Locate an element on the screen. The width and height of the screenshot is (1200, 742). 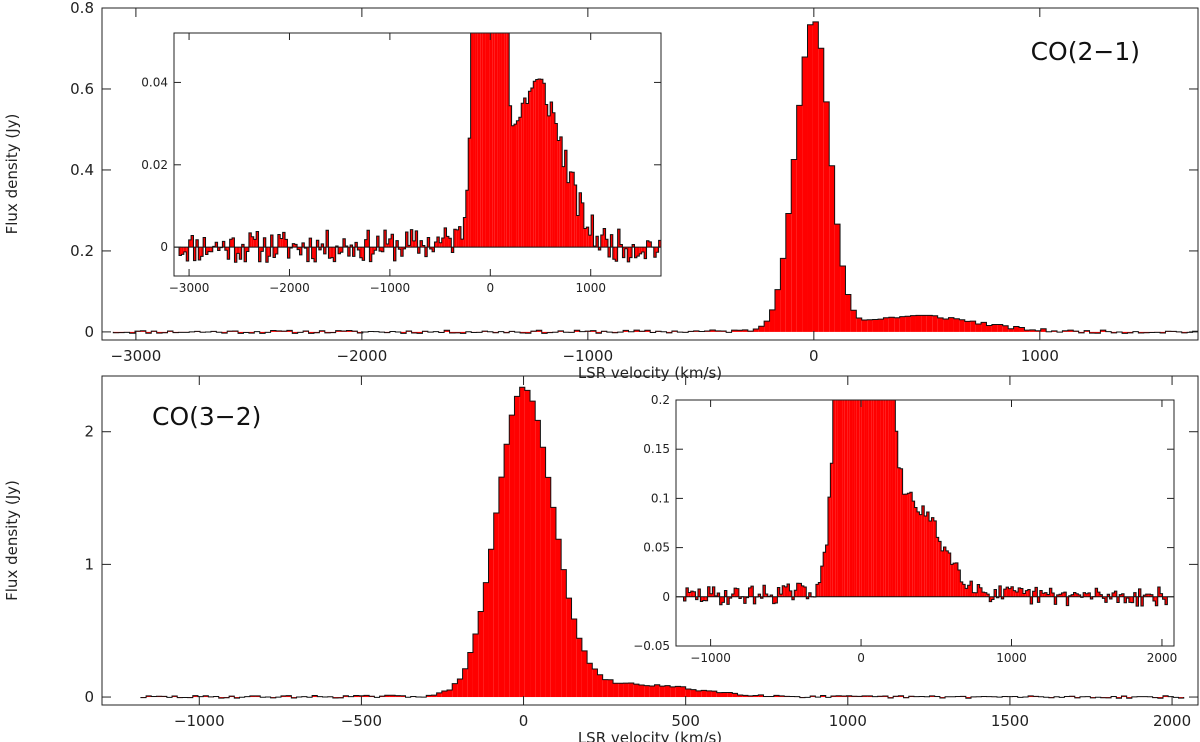
inset-y-tick-label: 0.02 is located at coordinates (154, 165).